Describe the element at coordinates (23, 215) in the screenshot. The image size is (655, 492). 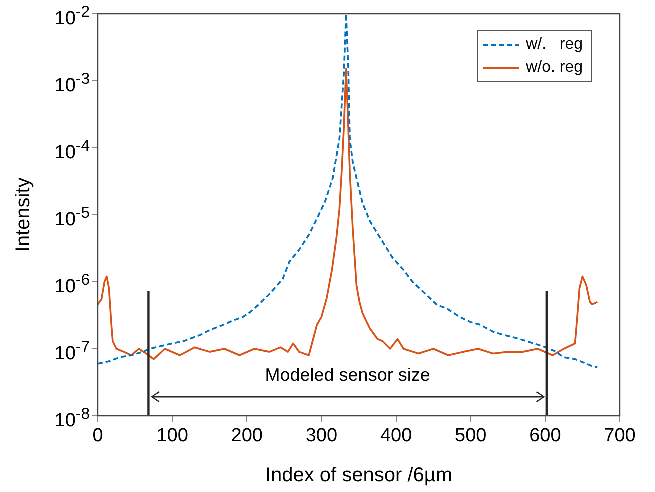
I see `y-axis-title: Intensity` at that location.